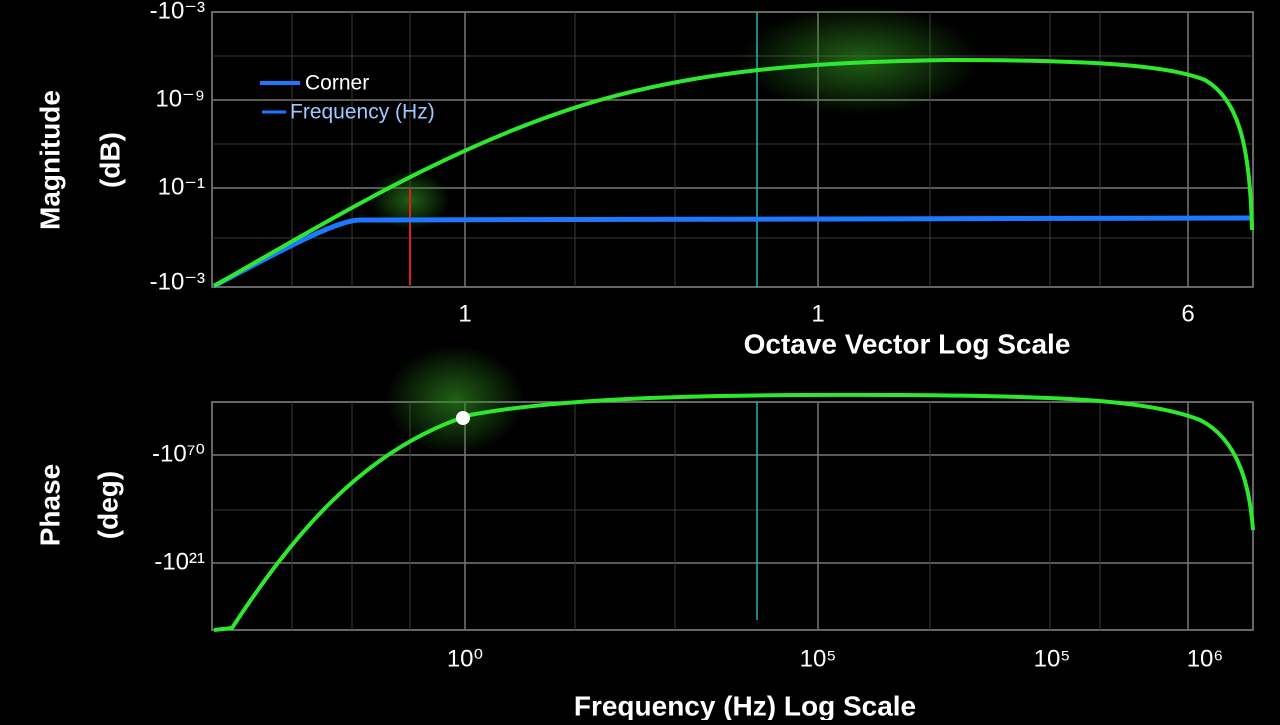 This screenshot has height=725, width=1280. Describe the element at coordinates (107, 505) in the screenshot. I see `y-axis-title-line: (deg)` at that location.